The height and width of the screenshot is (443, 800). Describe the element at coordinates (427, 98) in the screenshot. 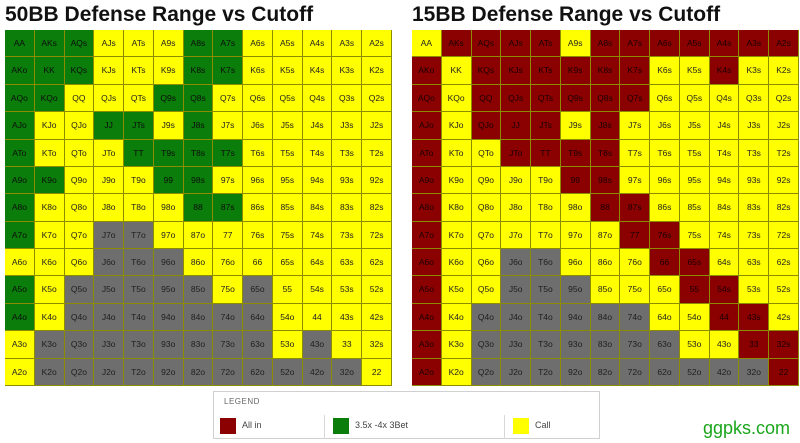

I see `hand-cell: AQo` at that location.